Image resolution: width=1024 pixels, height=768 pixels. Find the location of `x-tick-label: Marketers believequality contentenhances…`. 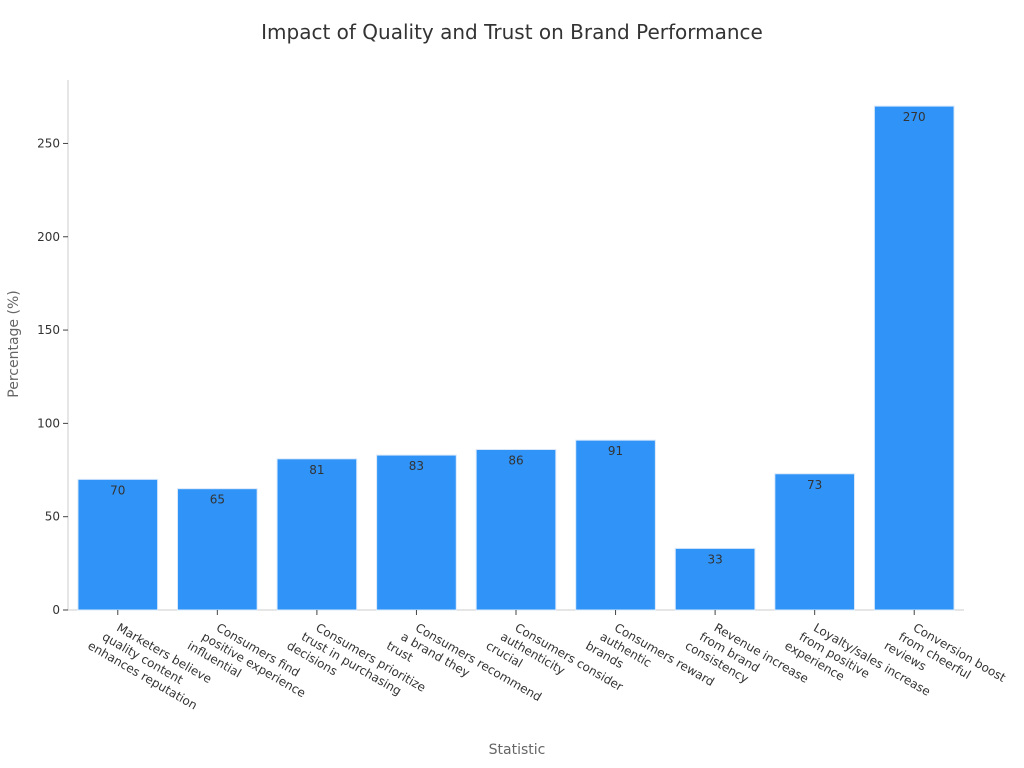

x-tick-label: Marketers believequality contentenhances… is located at coordinates (149, 662).